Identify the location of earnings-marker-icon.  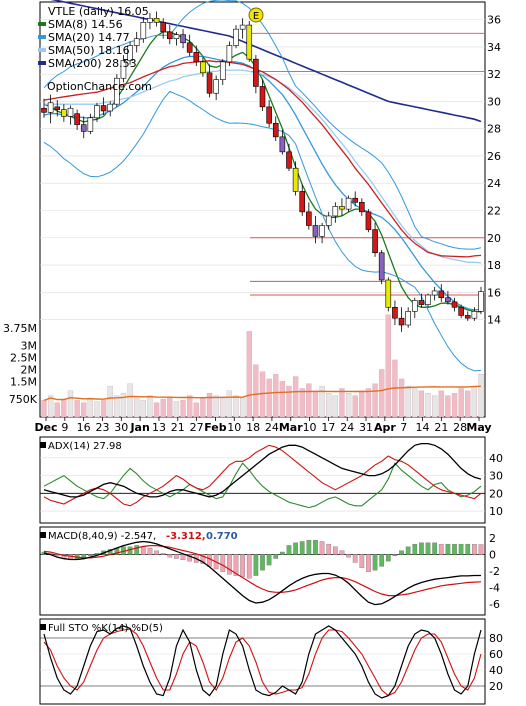
(256, 15).